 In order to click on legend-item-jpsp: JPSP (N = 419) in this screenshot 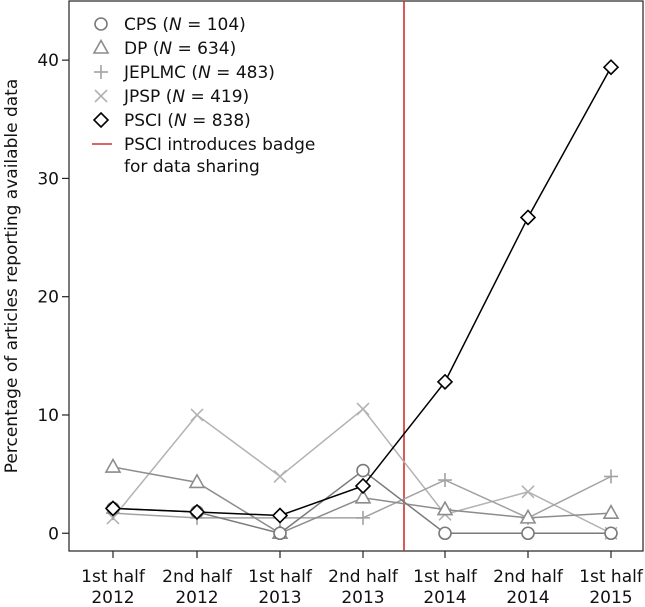, I will do `click(171, 97)`.